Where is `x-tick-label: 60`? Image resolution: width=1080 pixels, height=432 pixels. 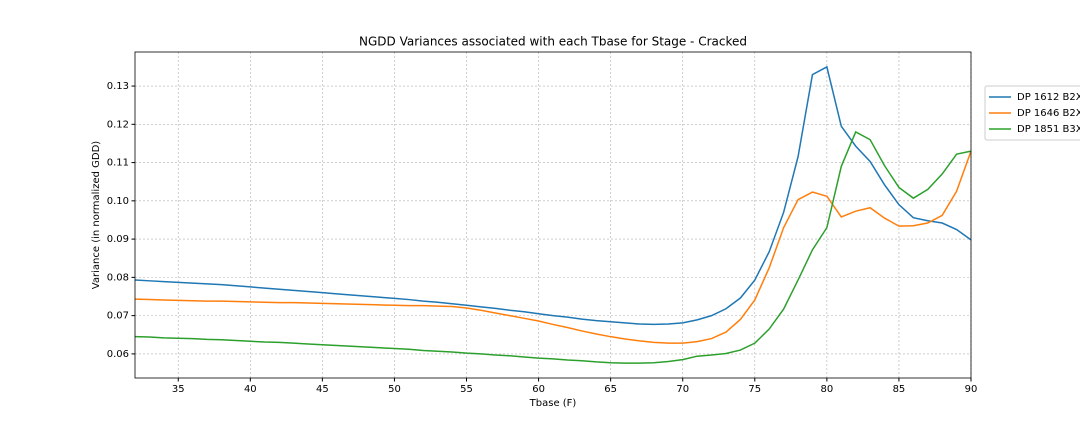 x-tick-label: 60 is located at coordinates (538, 389).